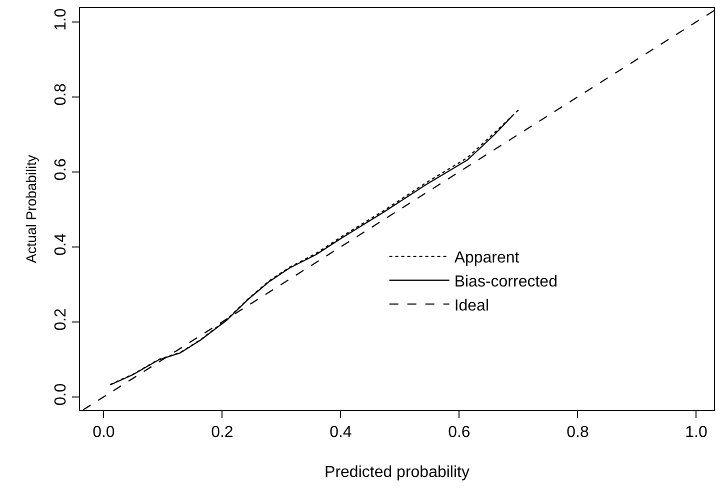 This screenshot has height=494, width=716. I want to click on legend-label: Apparent, so click(487, 258).